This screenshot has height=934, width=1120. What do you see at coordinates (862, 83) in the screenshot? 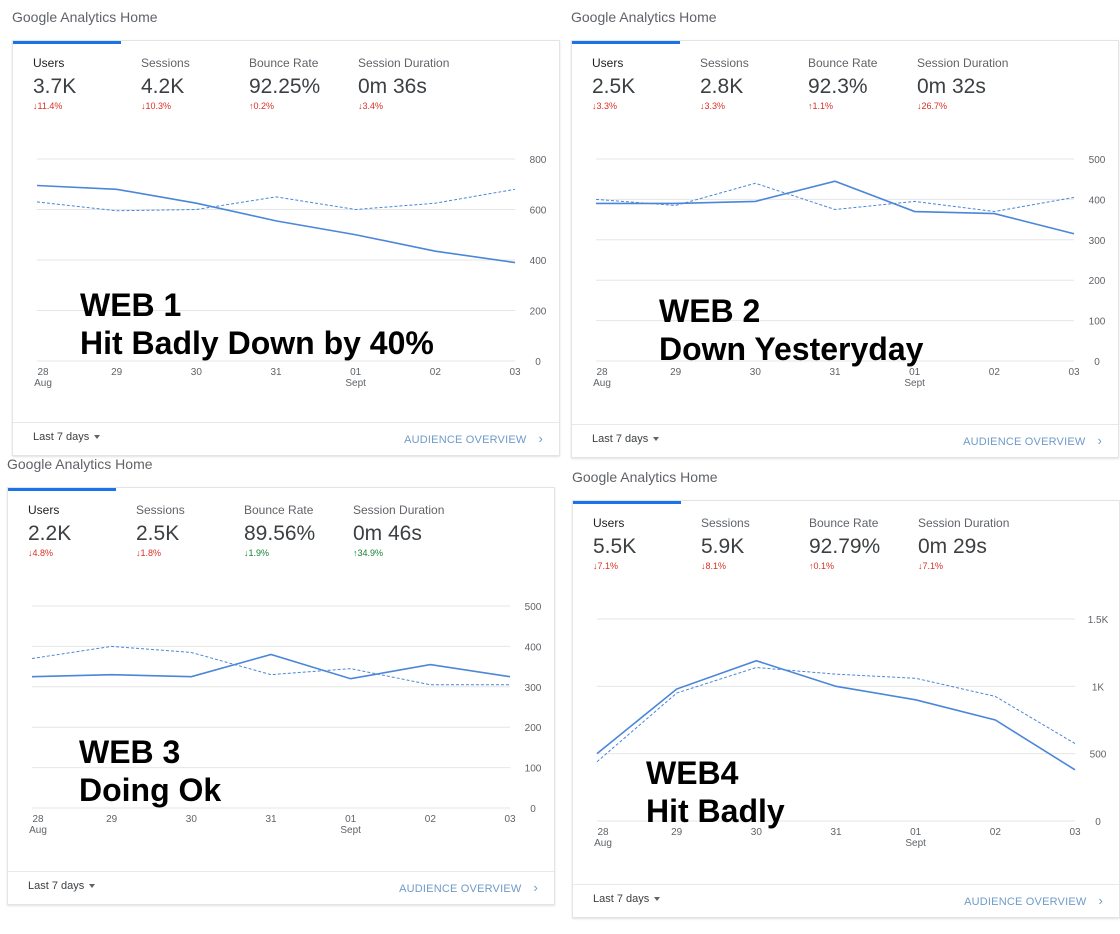
I see `metric-tab-bounce-rate: Bounce Rate 92.3% ↑1.1%` at bounding box center [862, 83].